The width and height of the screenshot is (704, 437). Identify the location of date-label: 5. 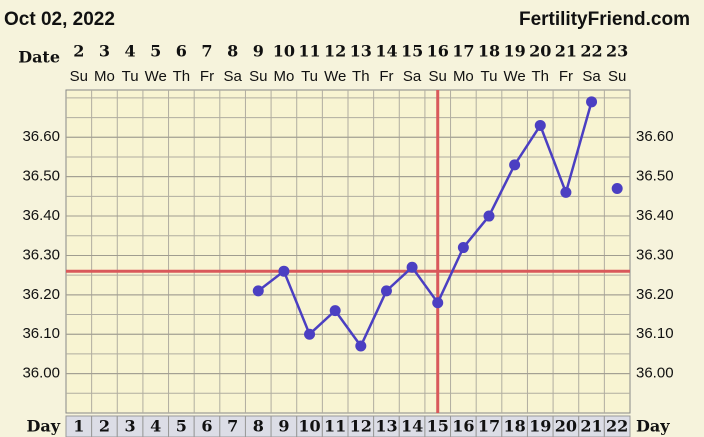
(155, 51).